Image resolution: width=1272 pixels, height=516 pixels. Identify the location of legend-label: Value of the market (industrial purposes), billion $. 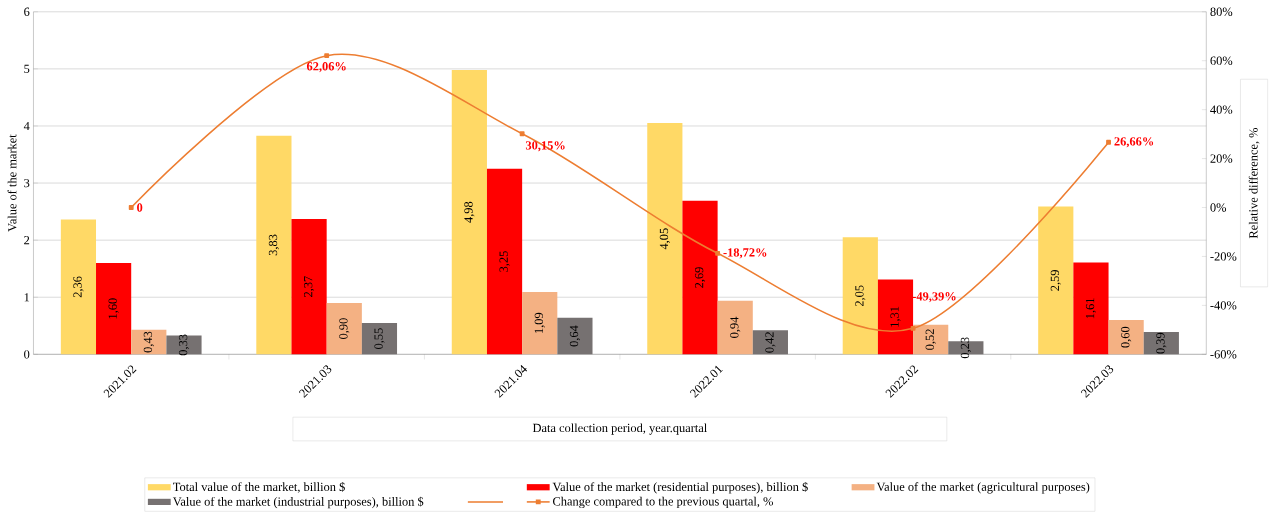
(298, 502).